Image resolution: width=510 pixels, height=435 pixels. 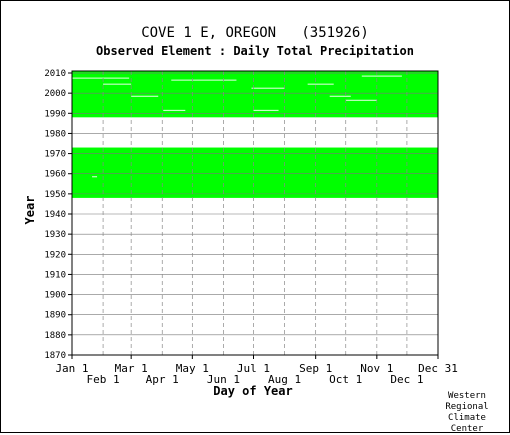 I want to click on y-tick-label: 2000, so click(x=55, y=94).